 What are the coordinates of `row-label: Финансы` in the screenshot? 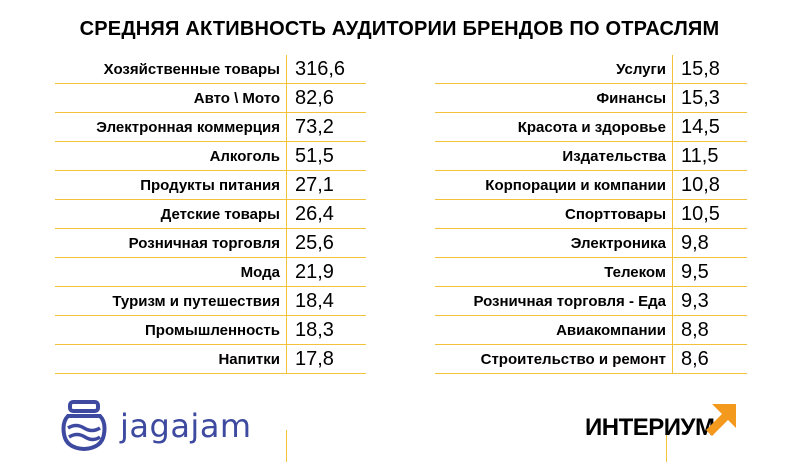 It's located at (631, 98).